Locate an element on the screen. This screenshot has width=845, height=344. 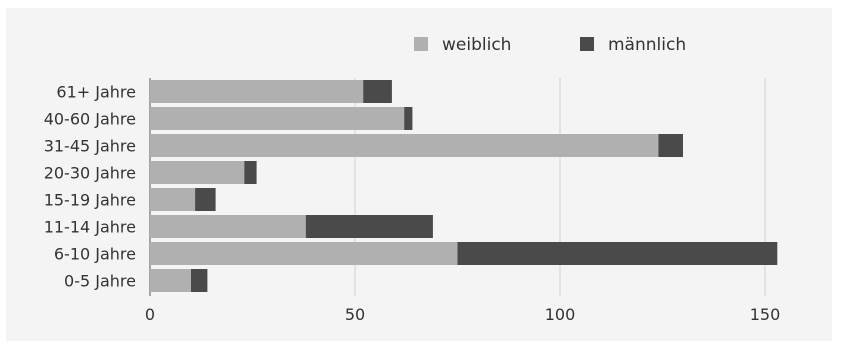
legend-label: weiblich is located at coordinates (476, 45).